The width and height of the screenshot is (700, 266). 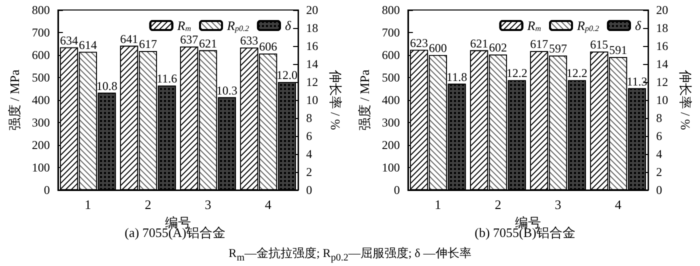 I want to click on data-label: 11.8, so click(x=457, y=77).